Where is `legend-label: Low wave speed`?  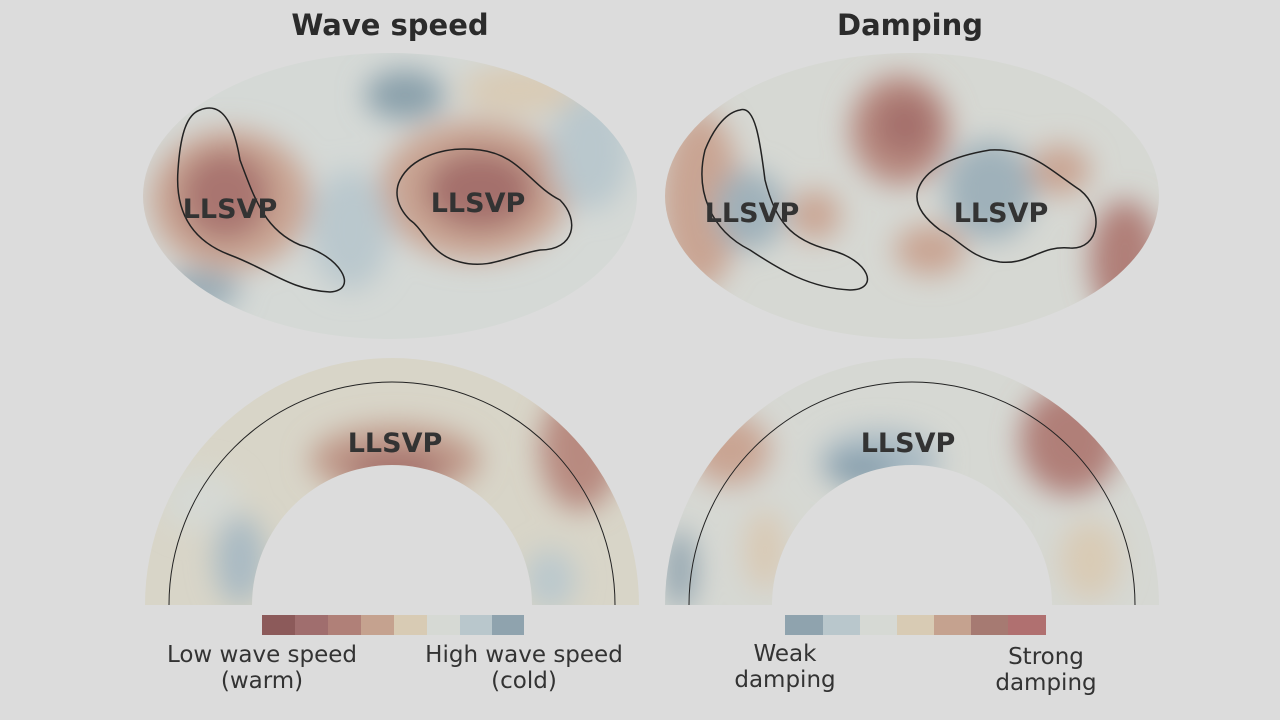
legend-label: Low wave speed is located at coordinates (262, 655).